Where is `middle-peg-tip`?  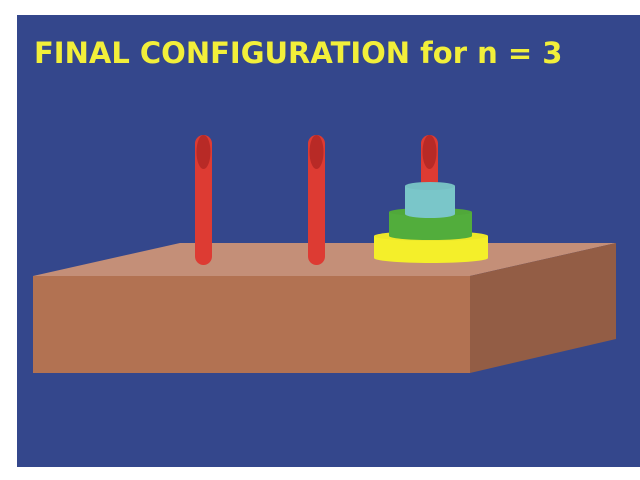
middle-peg-tip is located at coordinates (316, 152).